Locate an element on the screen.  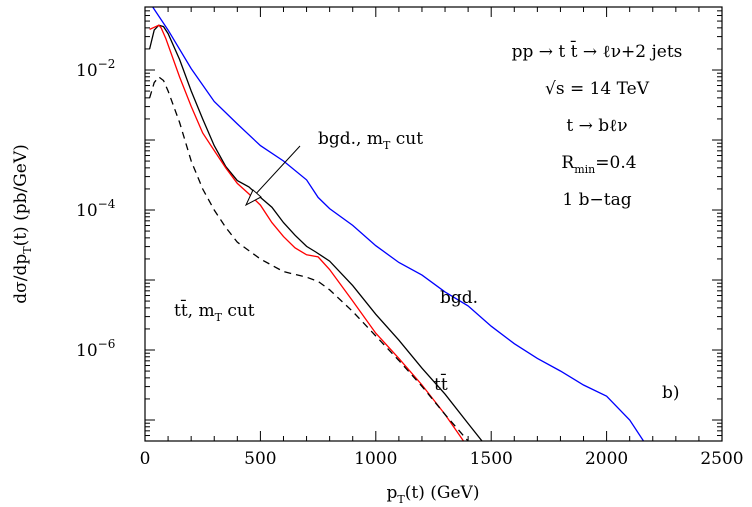
info-line-process: pp → t t̄ → ℓν+2 jets is located at coordinates (597, 50).